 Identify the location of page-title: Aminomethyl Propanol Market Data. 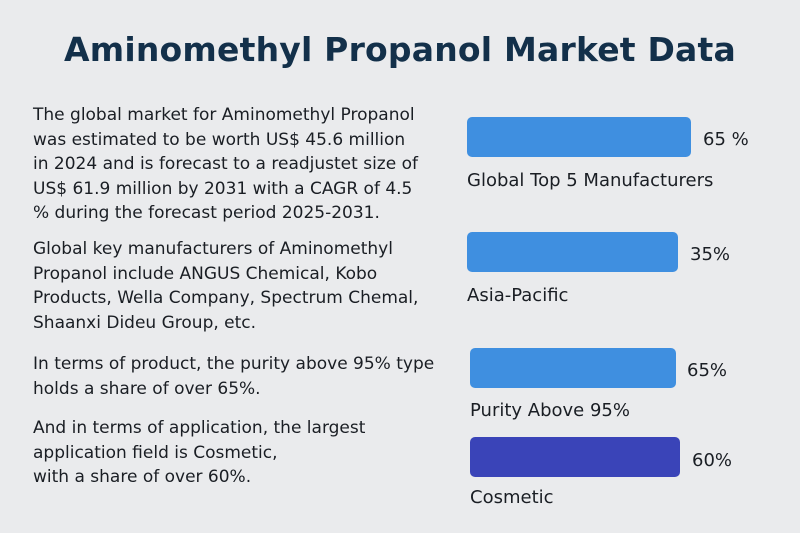
(400, 49).